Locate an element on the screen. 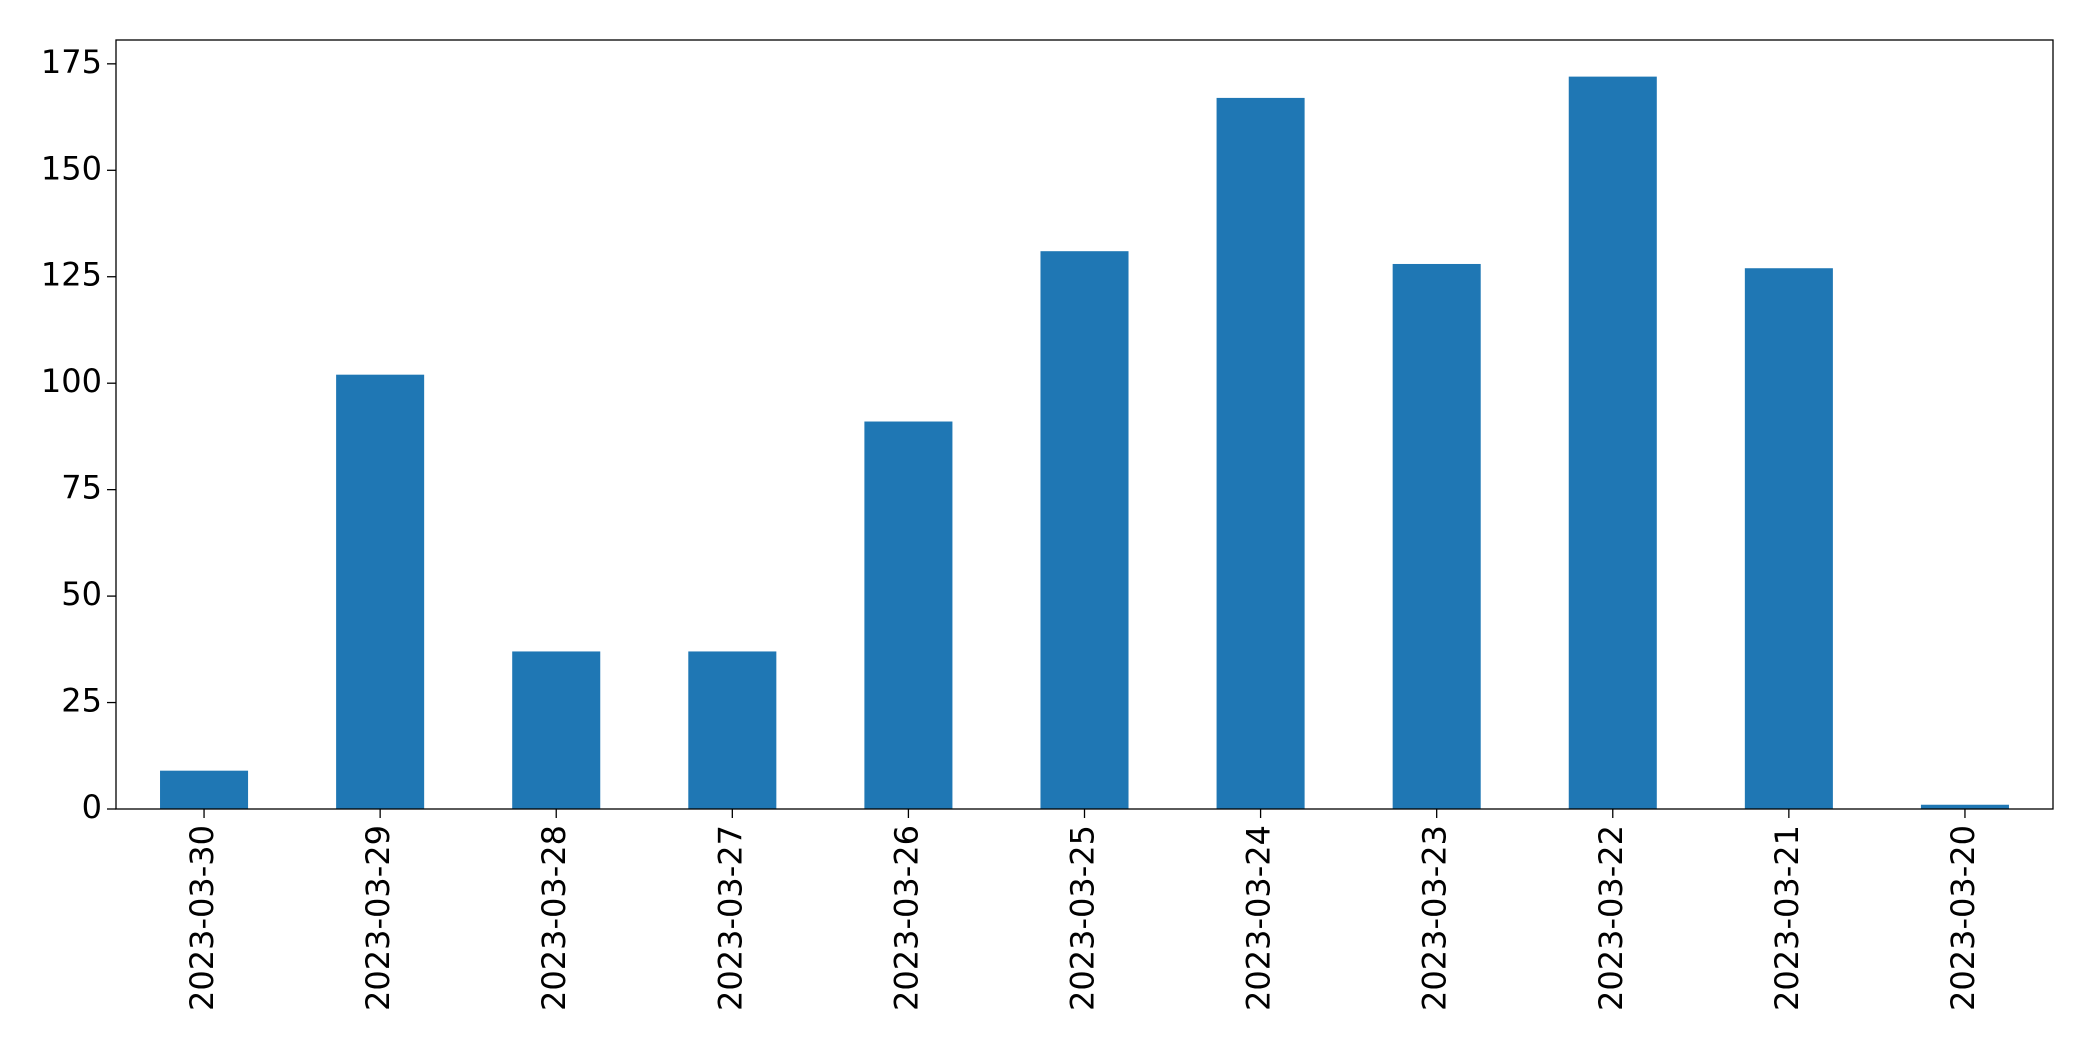 The image size is (2093, 1061). x-tick-label: 2023-03-28 is located at coordinates (554, 918).